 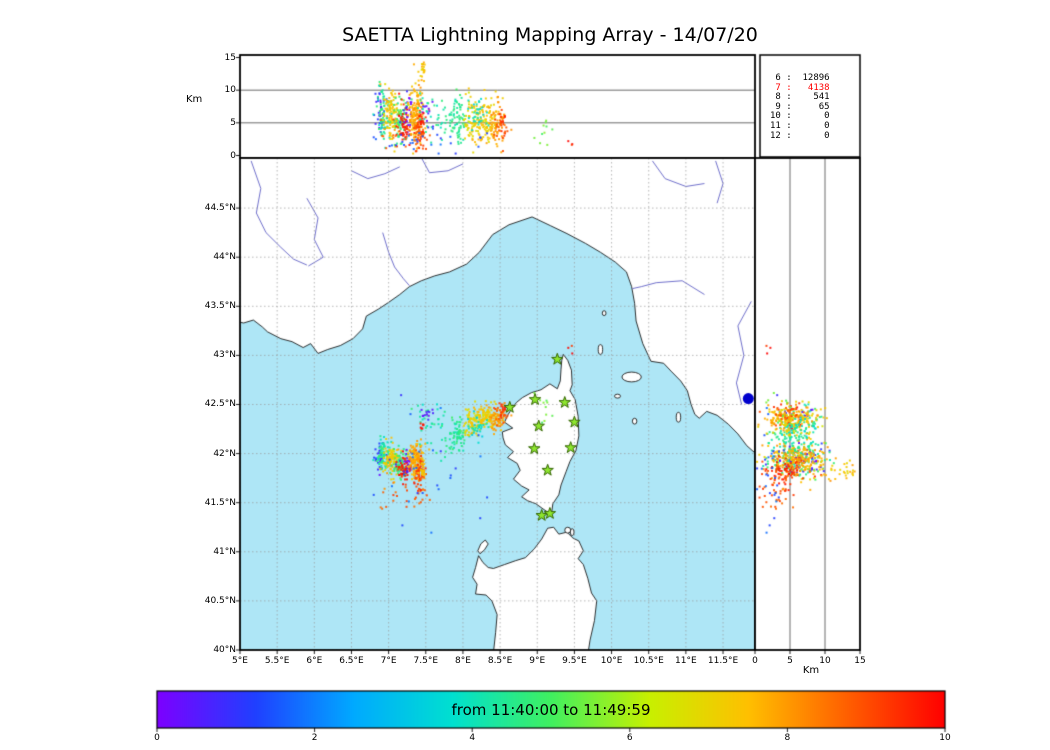 I want to click on map-lon-tick-label: 10.5°E, so click(x=648, y=661).